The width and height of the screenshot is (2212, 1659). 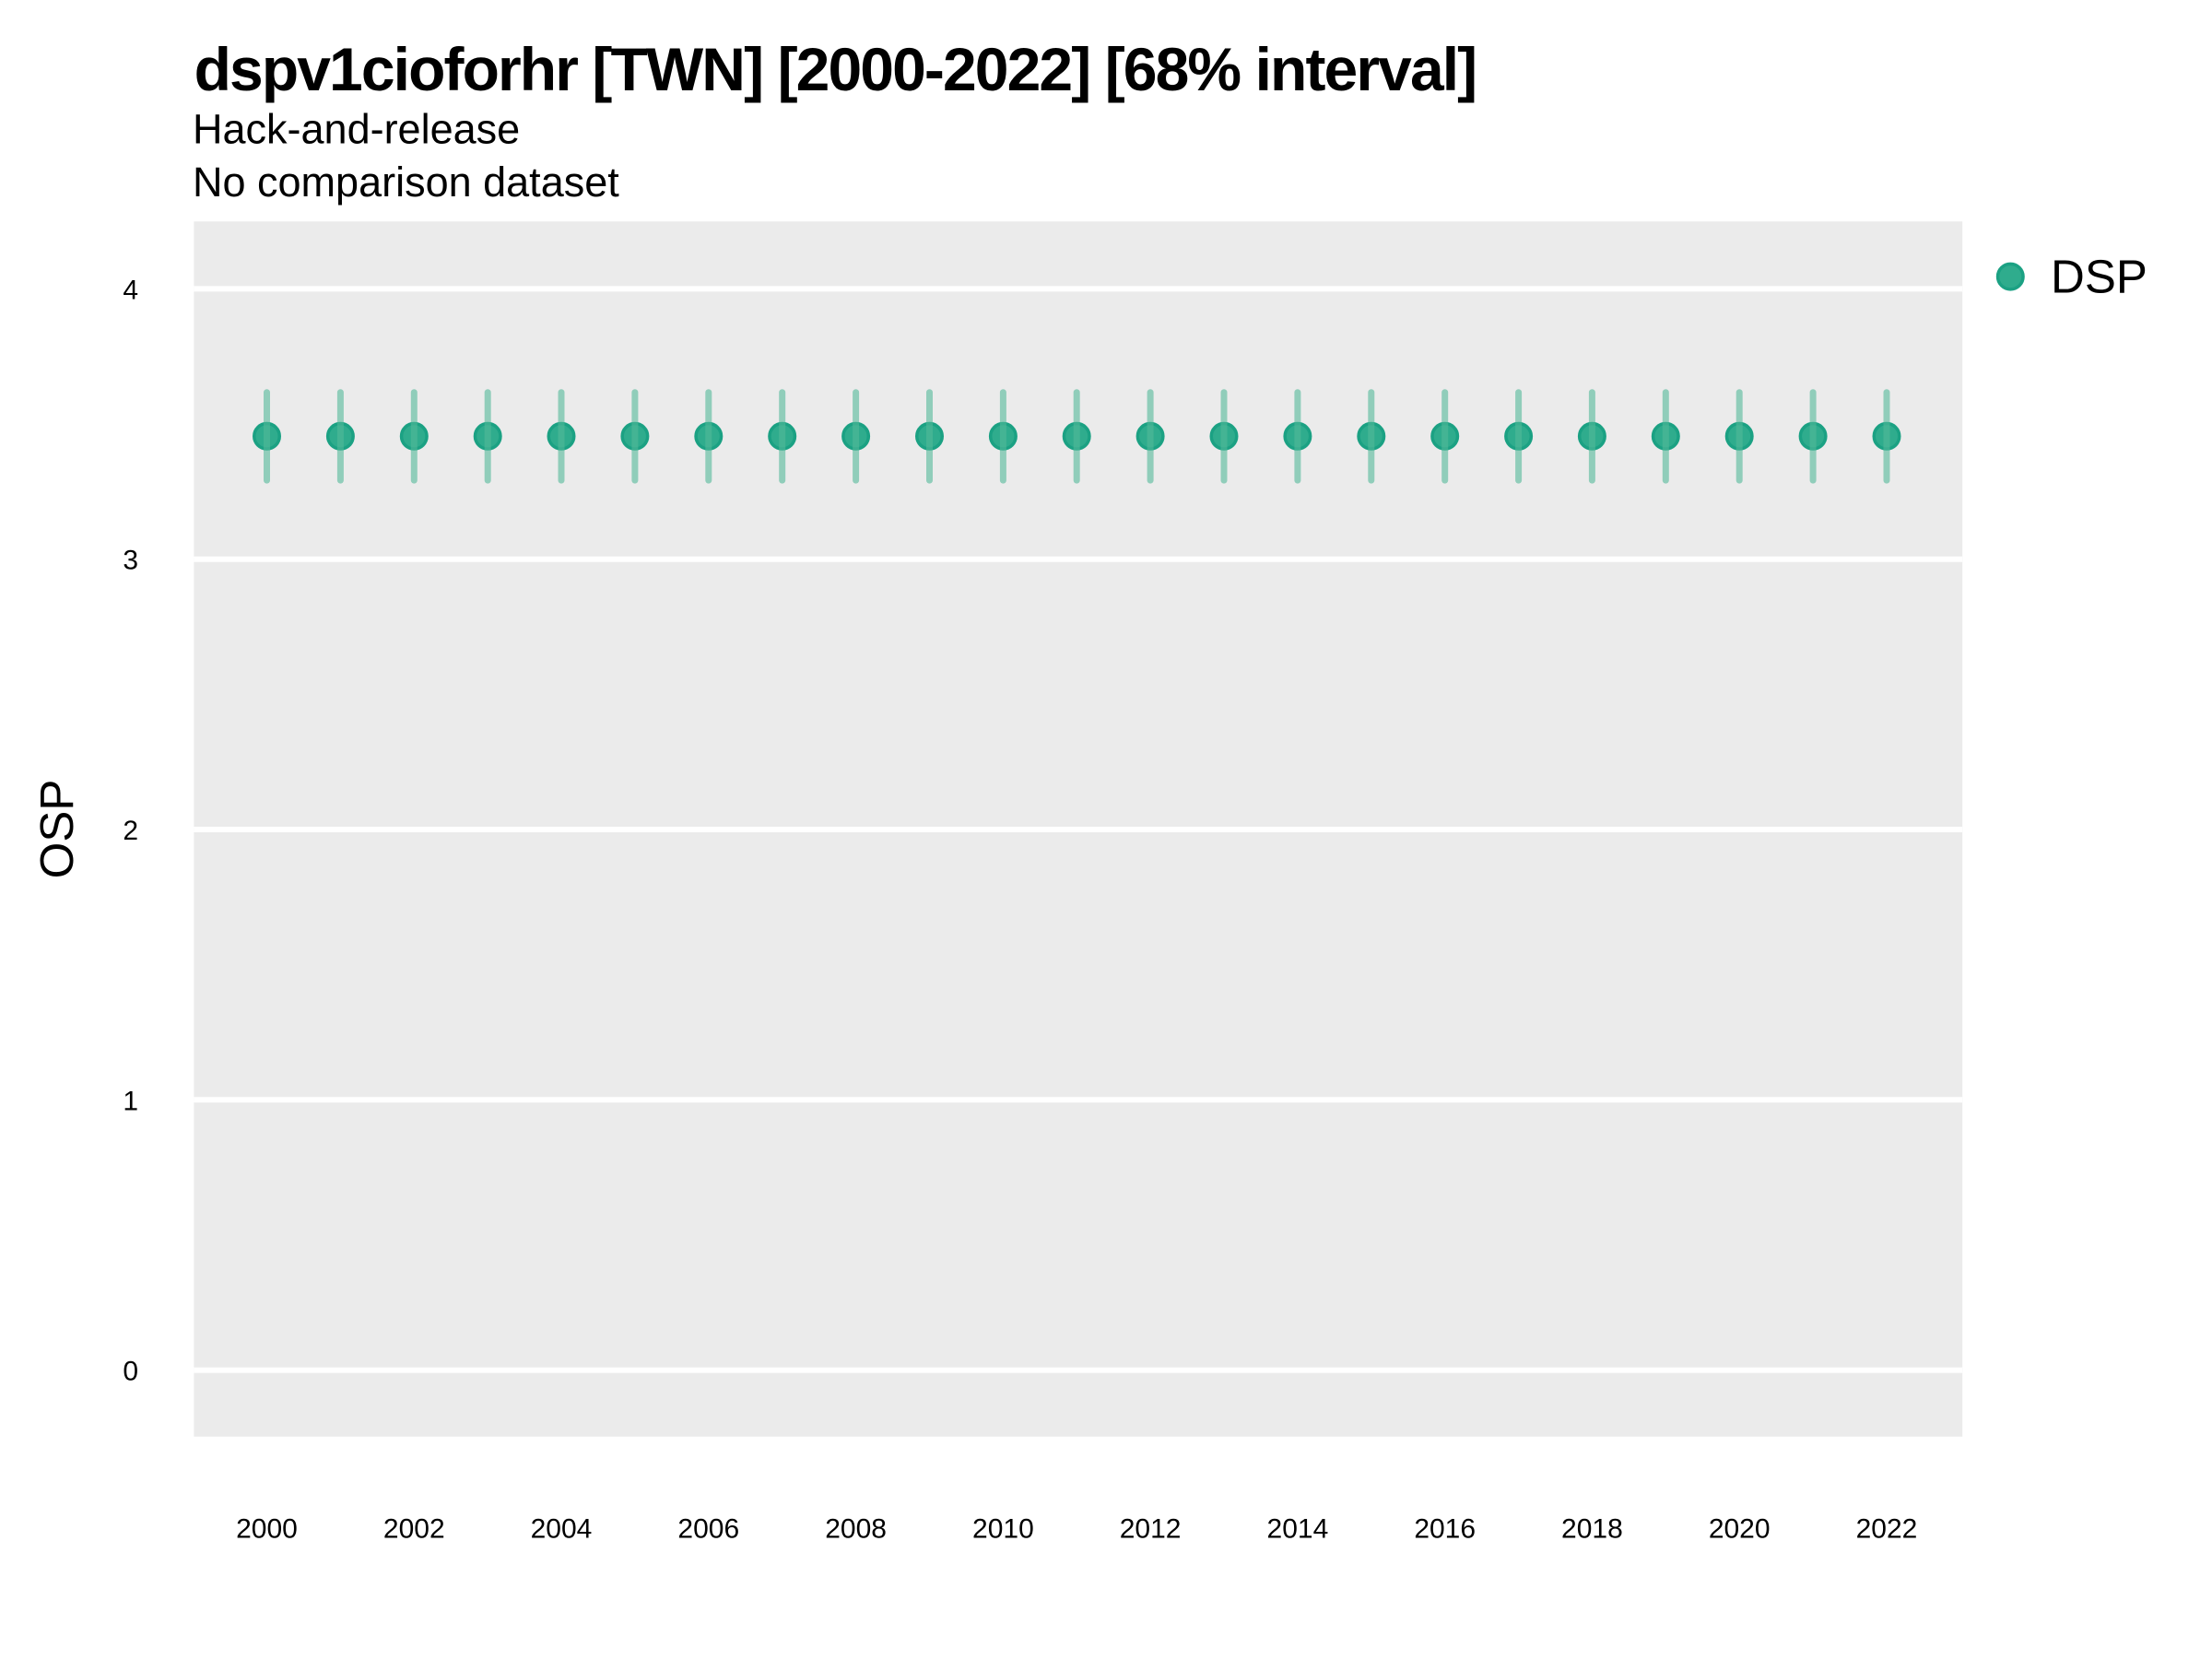 I want to click on svg-text: 2000, so click(x=267, y=1528).